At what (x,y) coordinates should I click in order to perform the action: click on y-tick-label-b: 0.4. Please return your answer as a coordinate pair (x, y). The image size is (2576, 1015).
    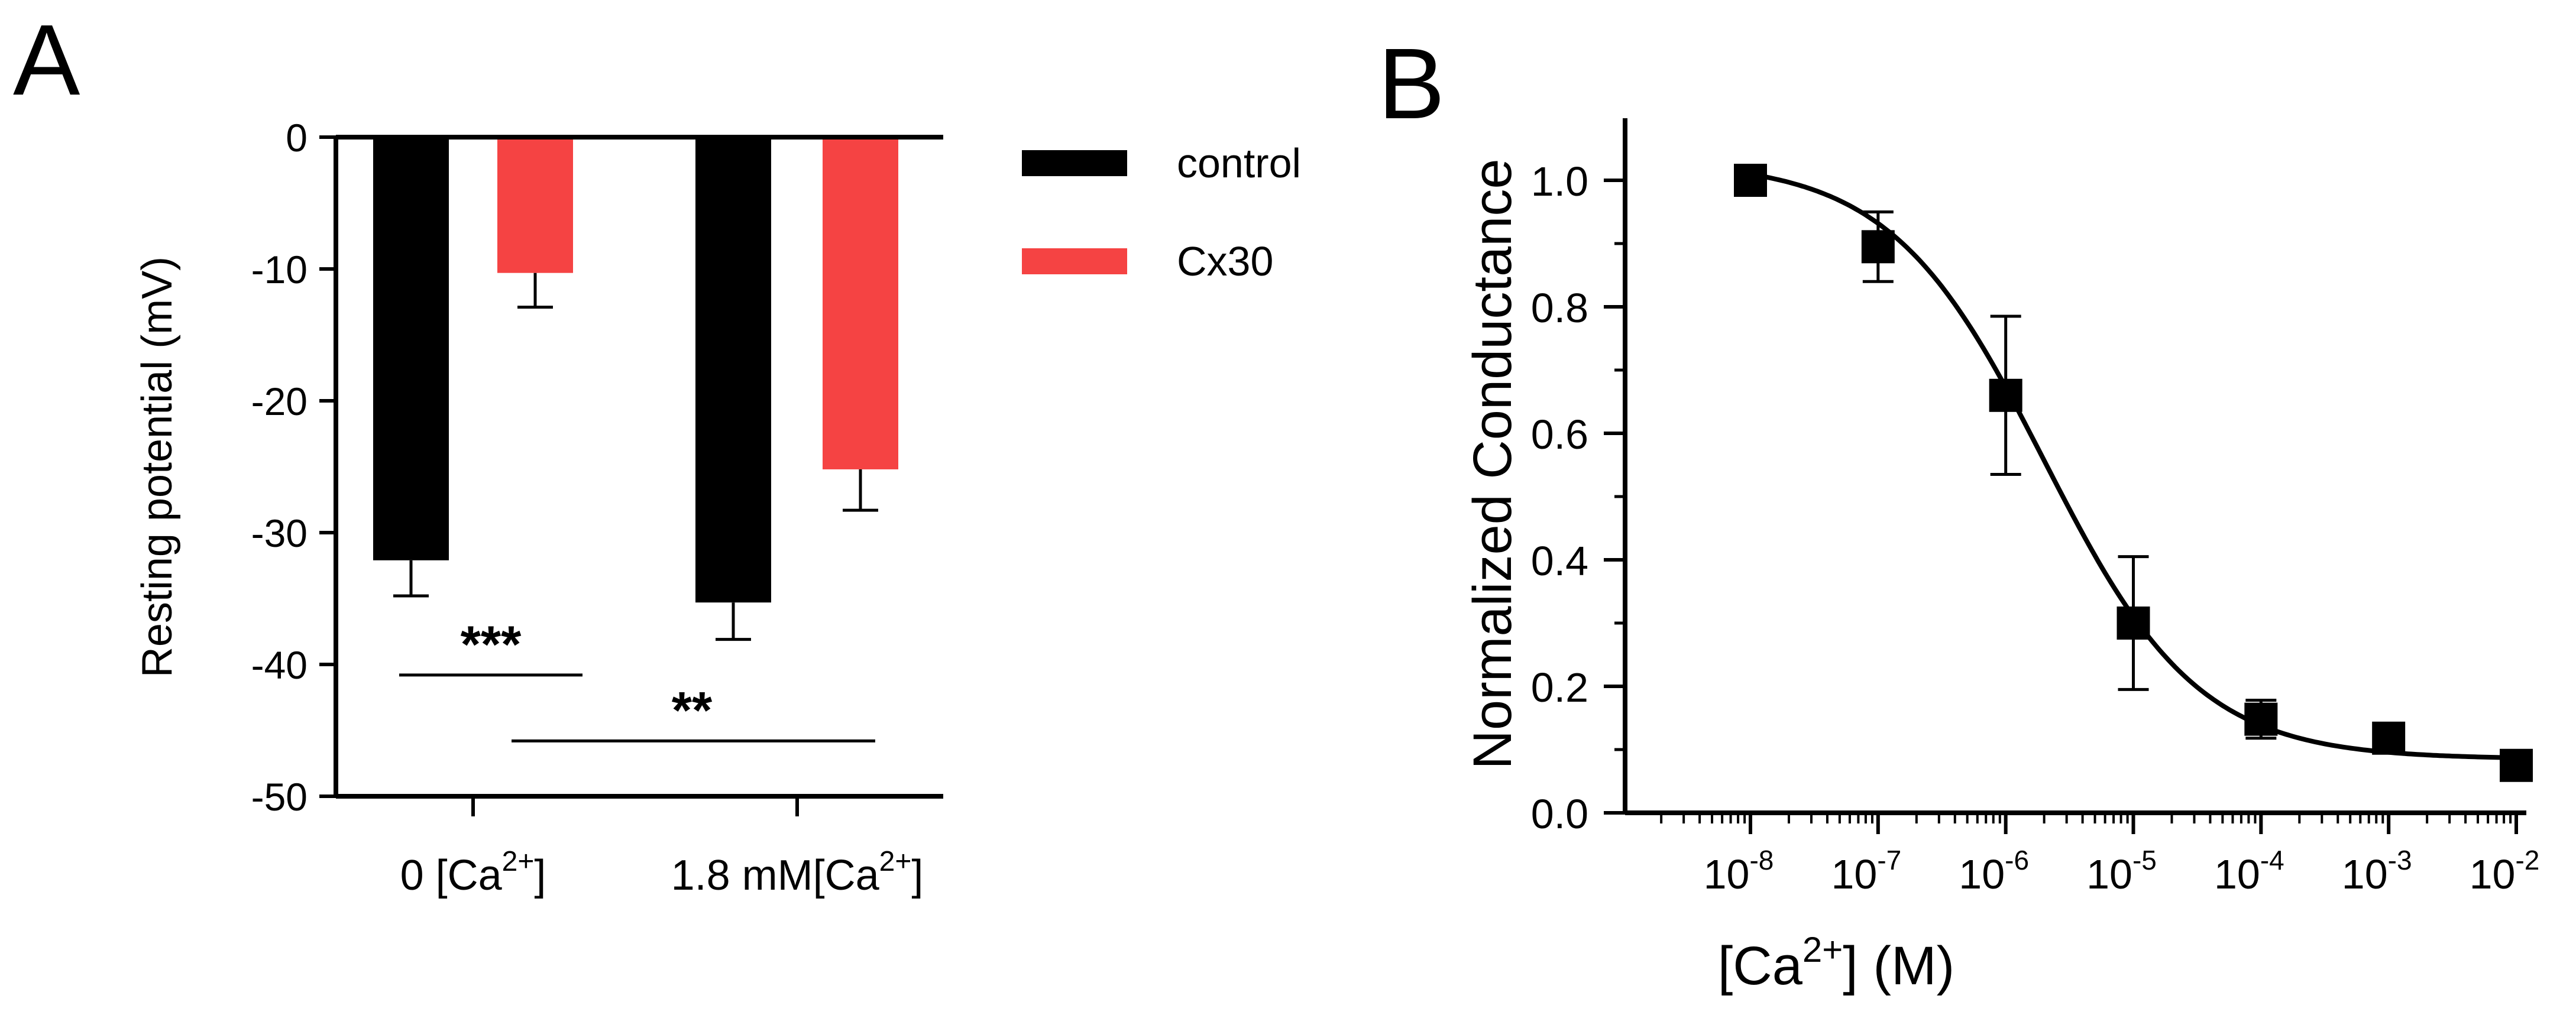
    Looking at the image, I should click on (1560, 561).